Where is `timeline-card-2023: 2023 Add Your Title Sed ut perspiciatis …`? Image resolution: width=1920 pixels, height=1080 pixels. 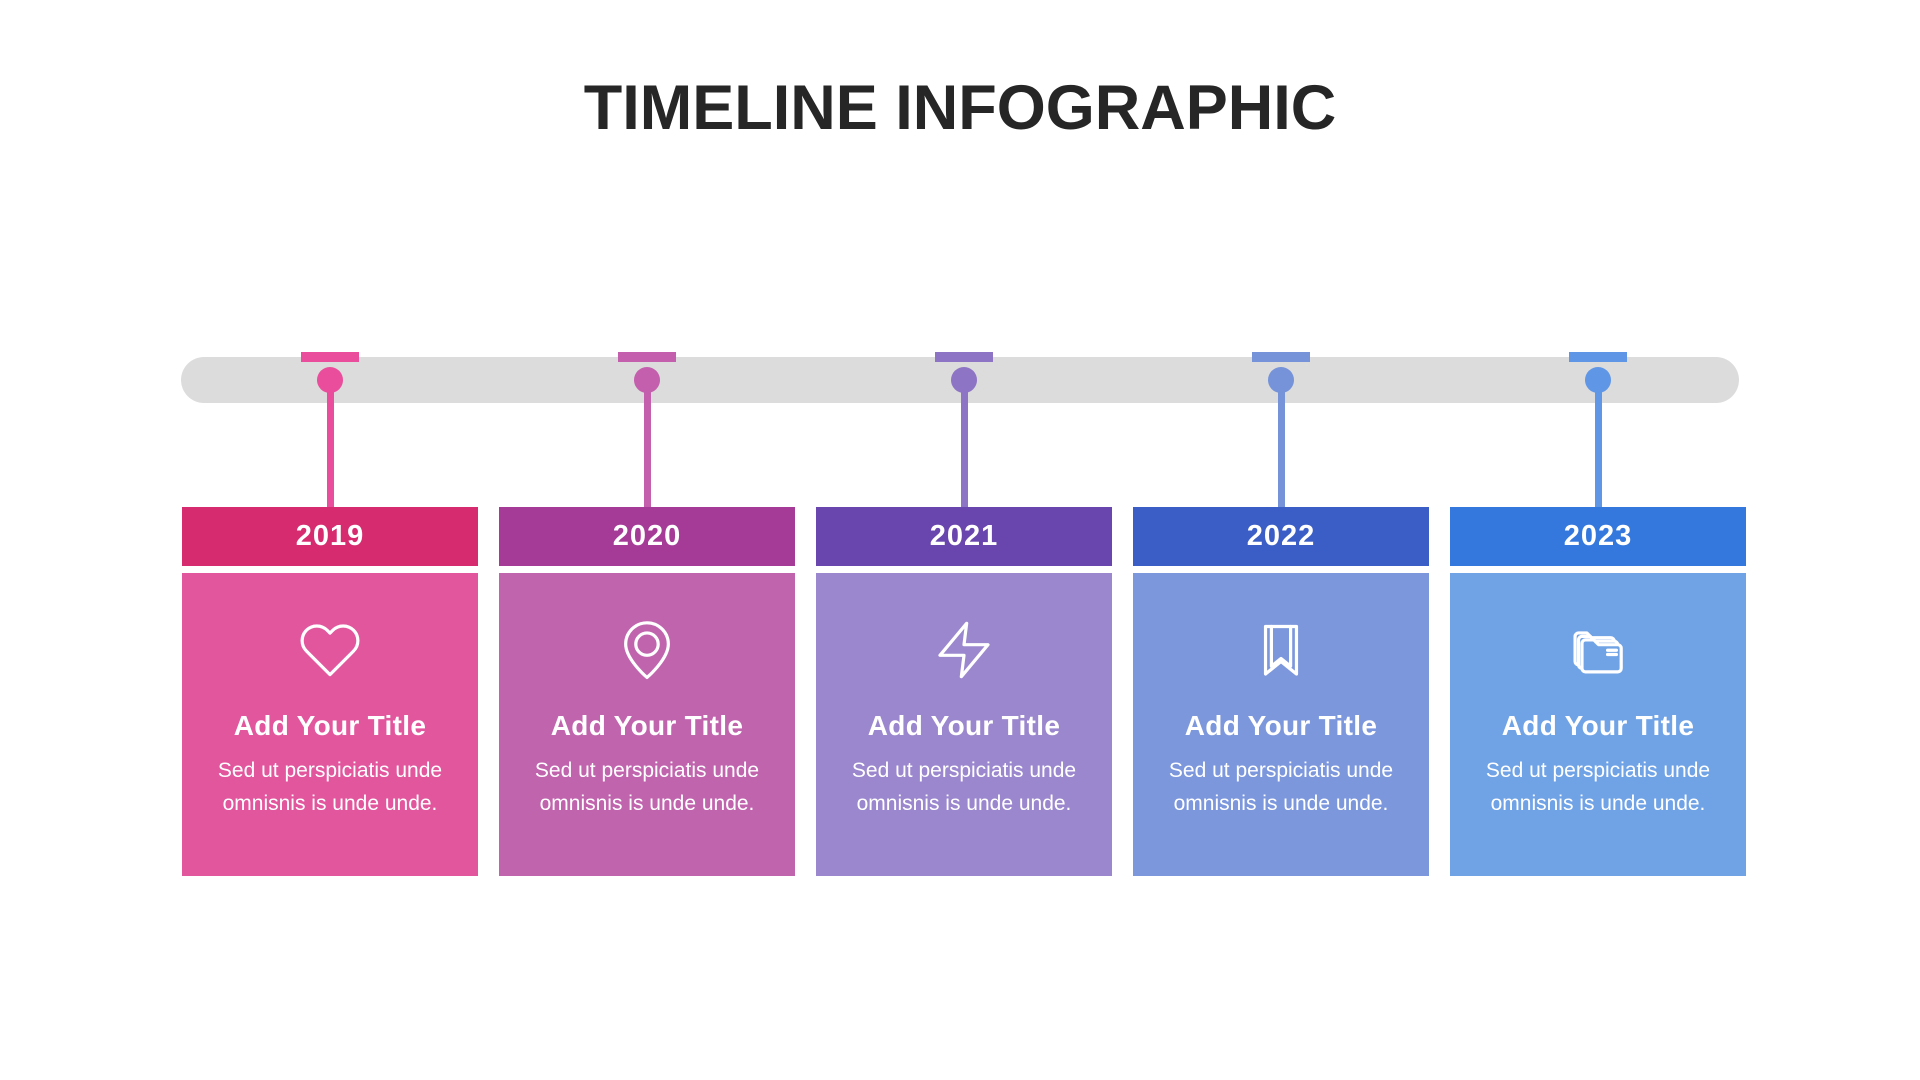 timeline-card-2023: 2023 Add Your Title Sed ut perspiciatis … is located at coordinates (1598, 614).